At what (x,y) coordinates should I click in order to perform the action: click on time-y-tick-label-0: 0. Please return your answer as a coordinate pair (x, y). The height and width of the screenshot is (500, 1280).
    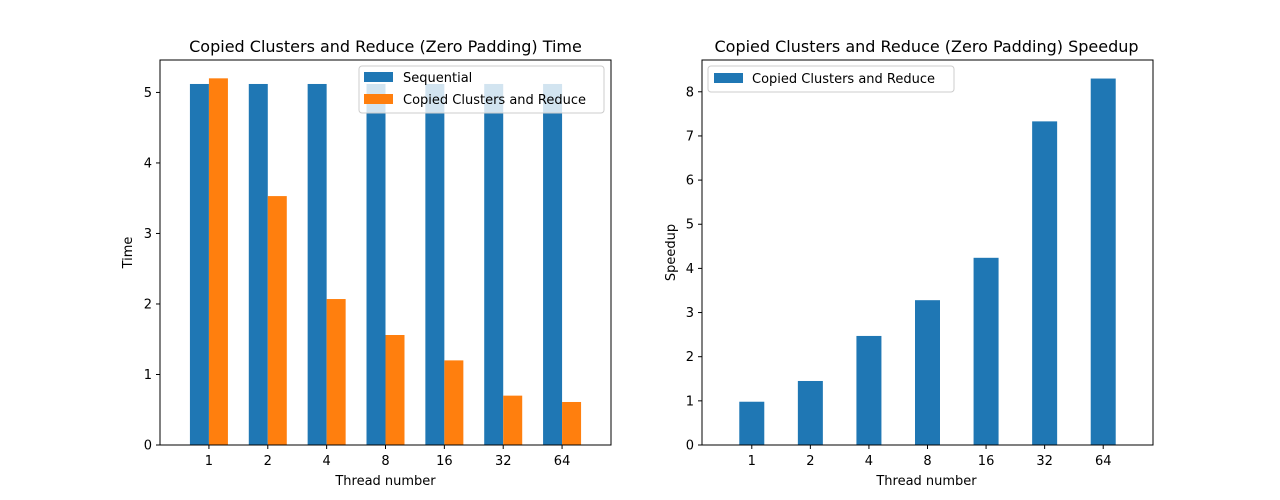
    Looking at the image, I should click on (148, 446).